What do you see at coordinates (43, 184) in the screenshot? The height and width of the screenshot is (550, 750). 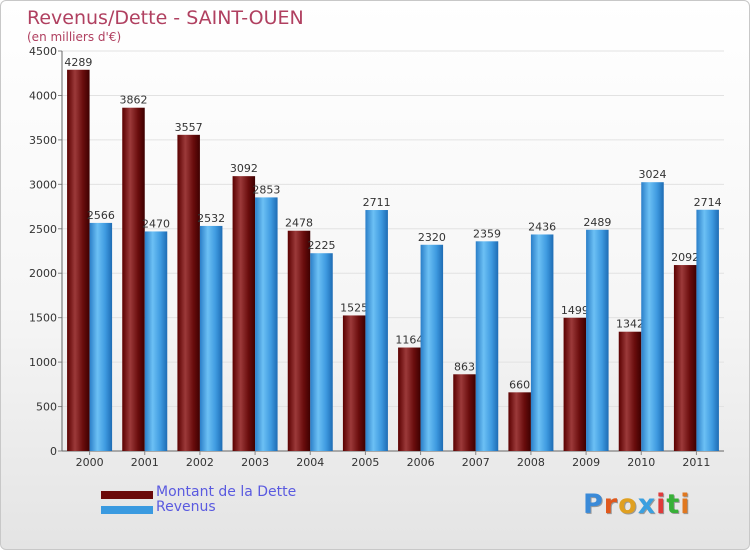 I see `y-tick-label: 3000` at bounding box center [43, 184].